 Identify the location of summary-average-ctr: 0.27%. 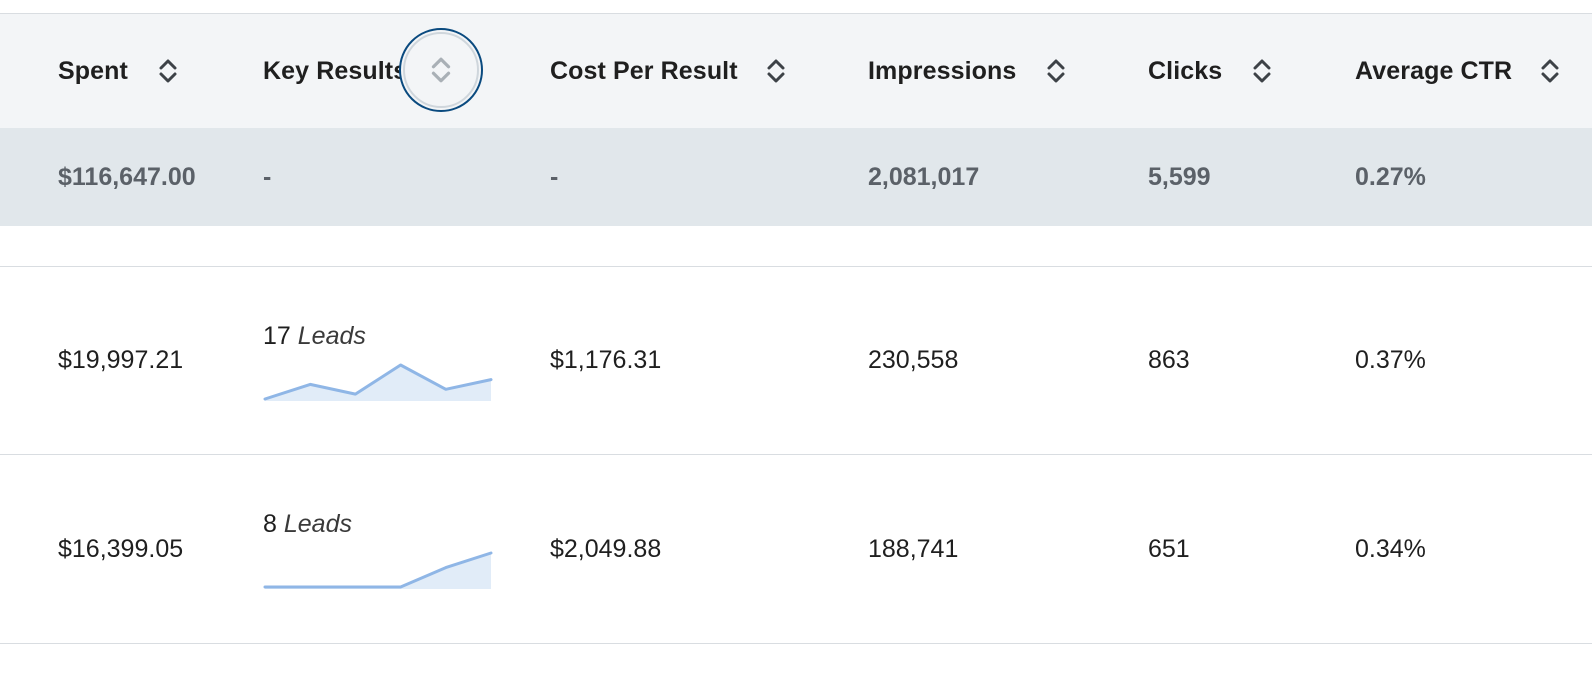
(1390, 176).